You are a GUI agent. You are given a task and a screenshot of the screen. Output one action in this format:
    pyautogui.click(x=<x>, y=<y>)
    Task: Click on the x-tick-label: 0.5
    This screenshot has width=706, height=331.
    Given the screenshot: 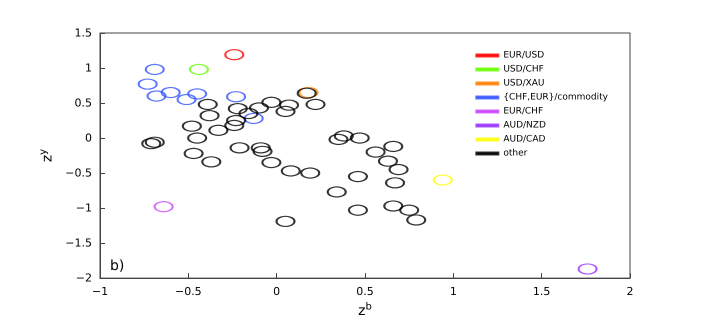 What is the action you would take?
    pyautogui.click(x=365, y=291)
    